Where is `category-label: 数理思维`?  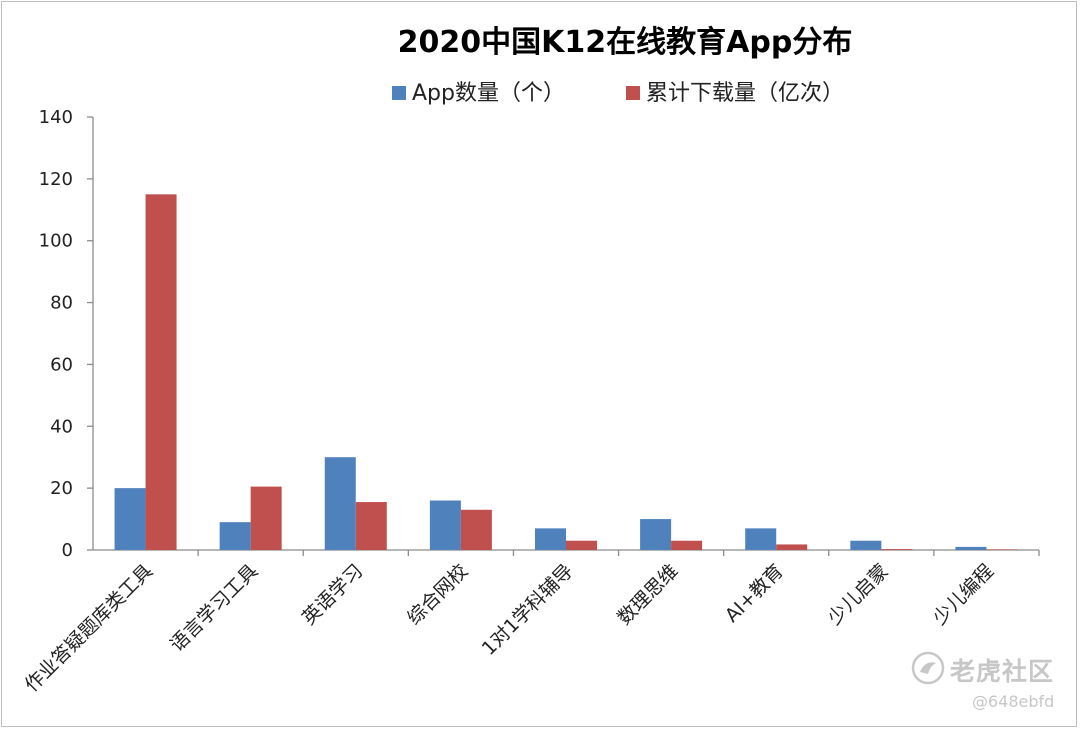 category-label: 数理思维 is located at coordinates (647, 594).